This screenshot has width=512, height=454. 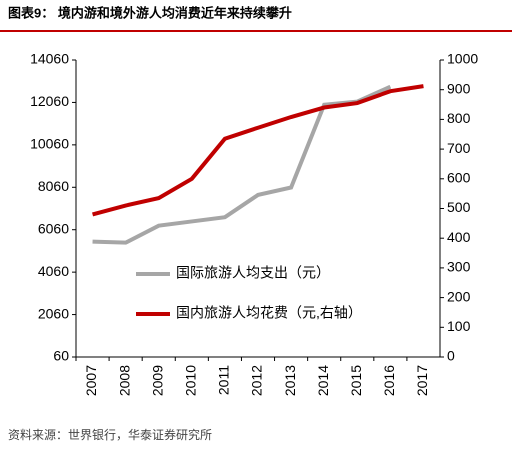 What do you see at coordinates (61, 356) in the screenshot?
I see `y-tick-label: 60` at bounding box center [61, 356].